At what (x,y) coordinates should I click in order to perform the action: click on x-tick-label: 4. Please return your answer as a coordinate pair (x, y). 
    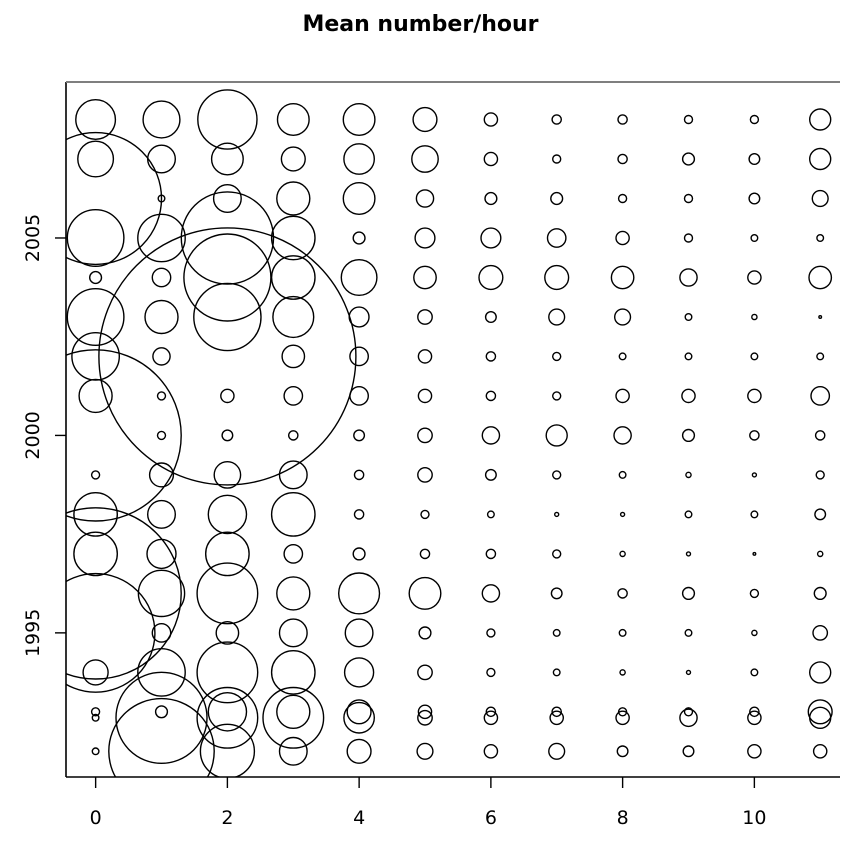
    Looking at the image, I should click on (359, 818).